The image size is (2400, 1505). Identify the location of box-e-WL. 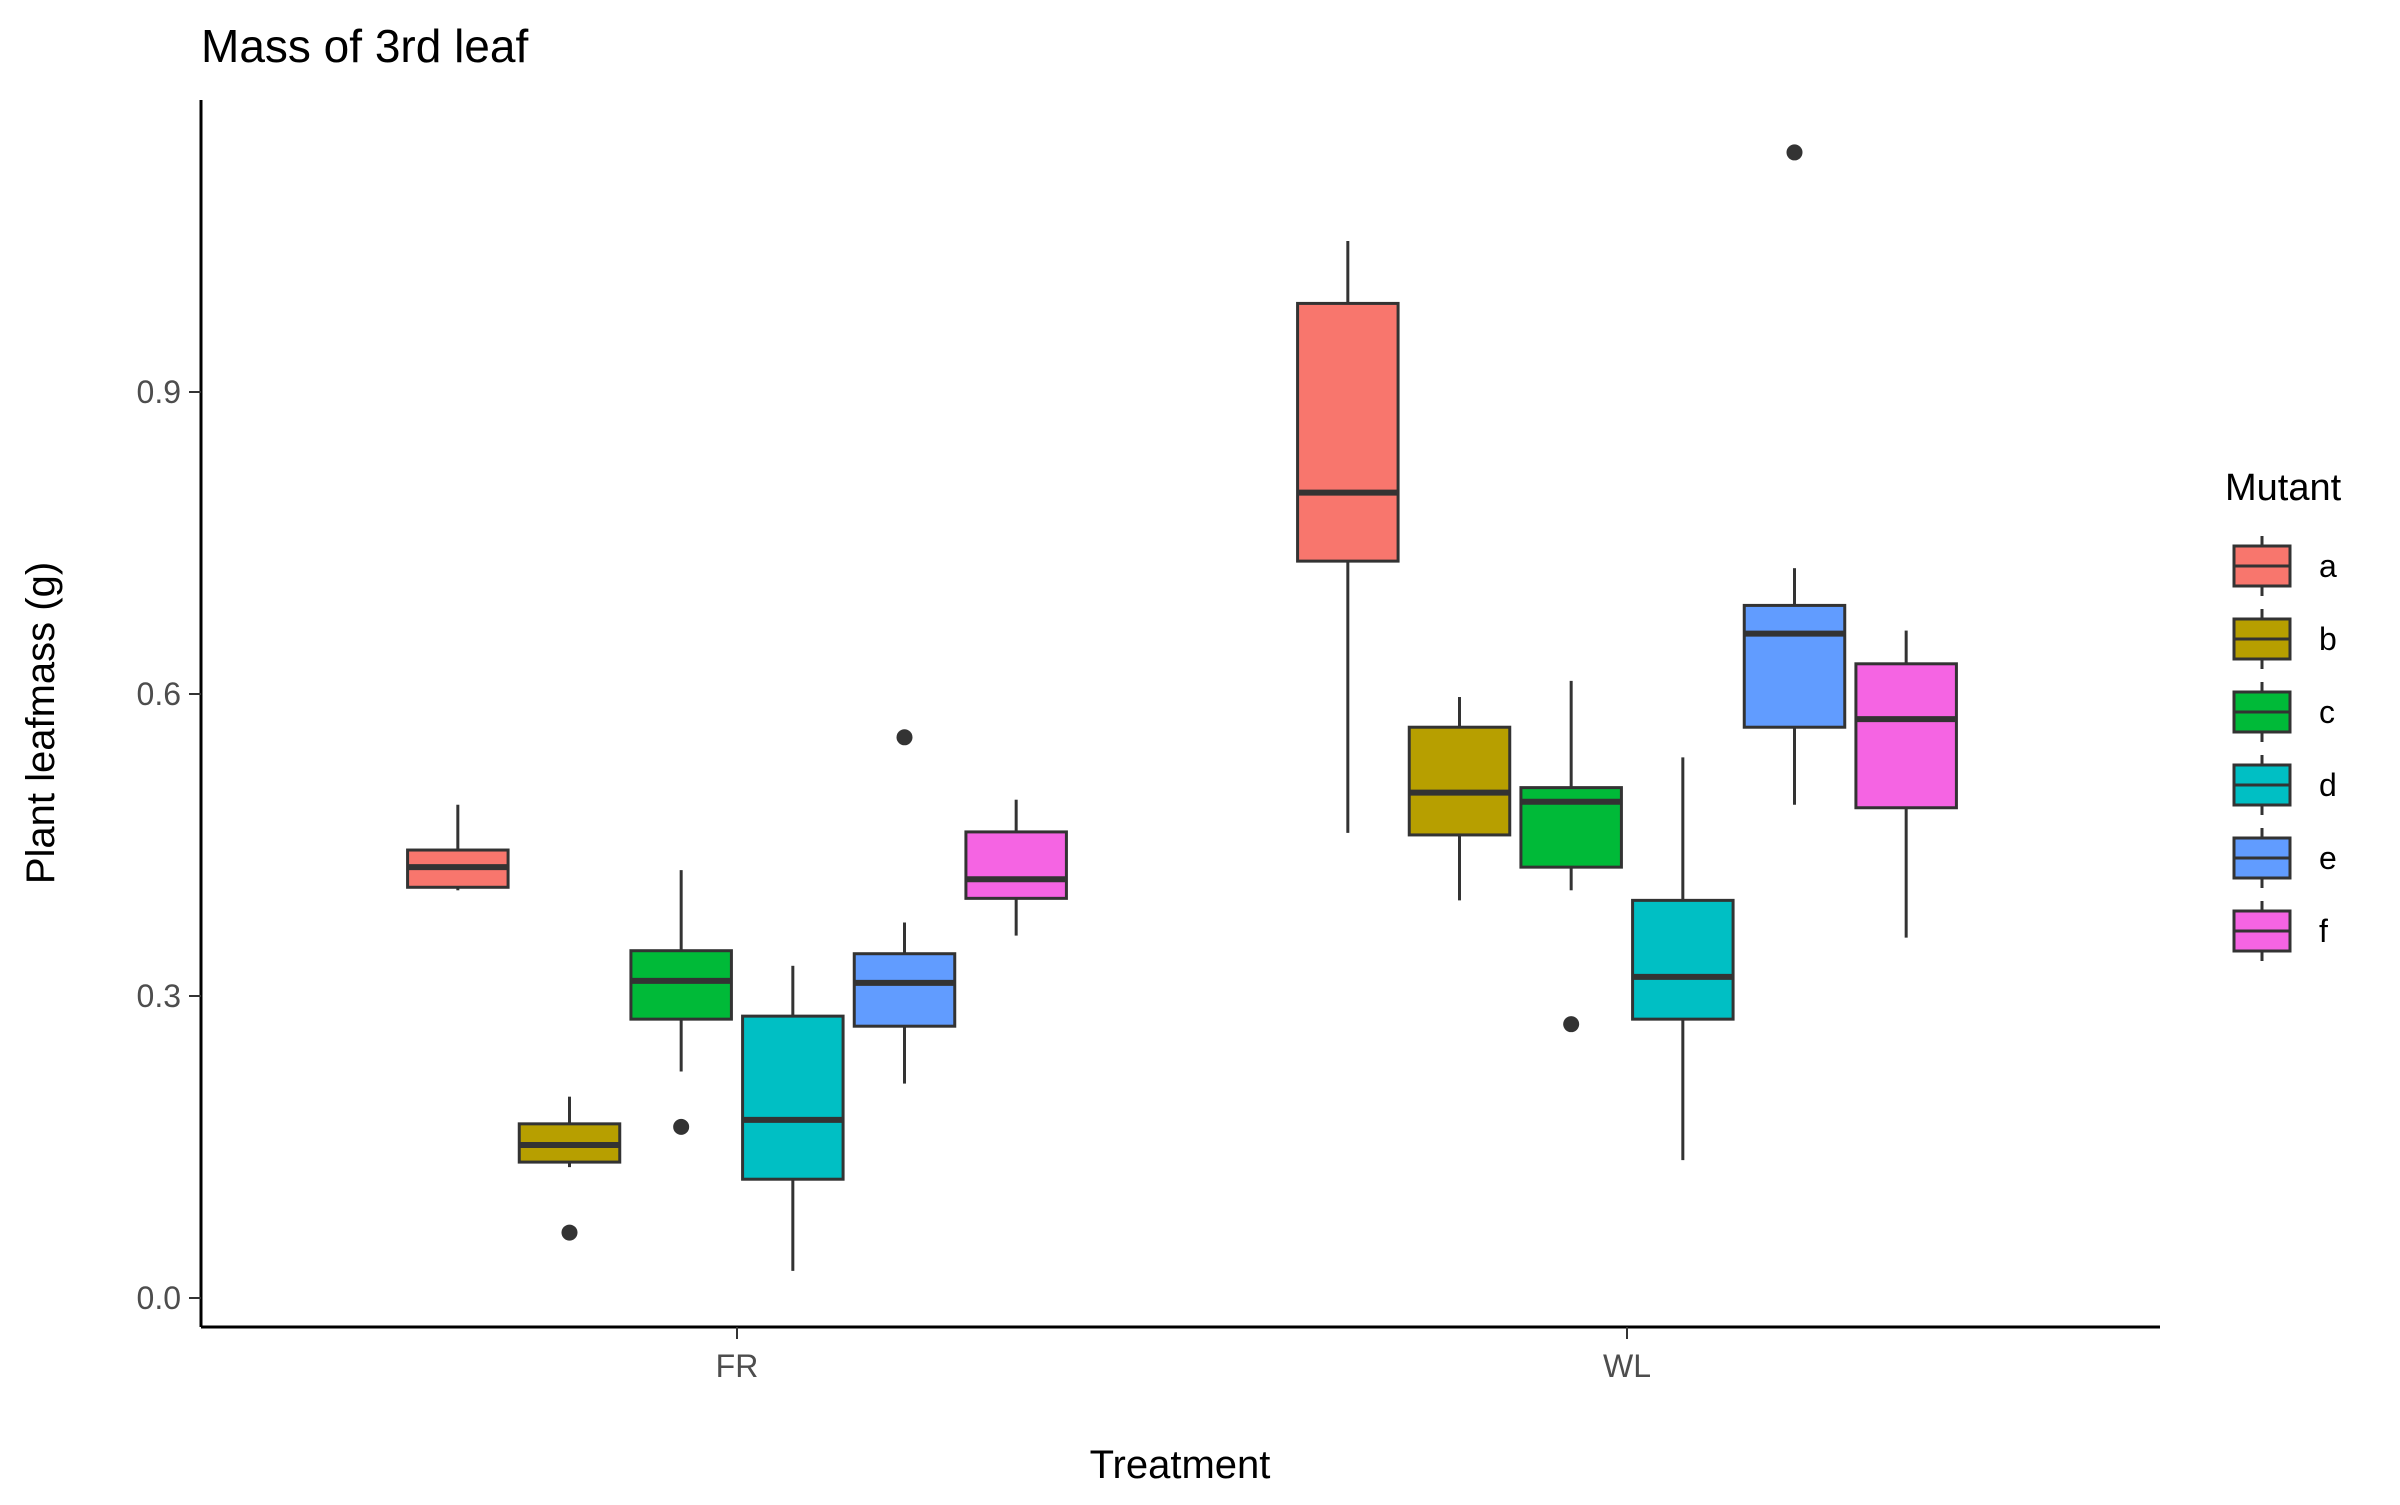
(1794, 474).